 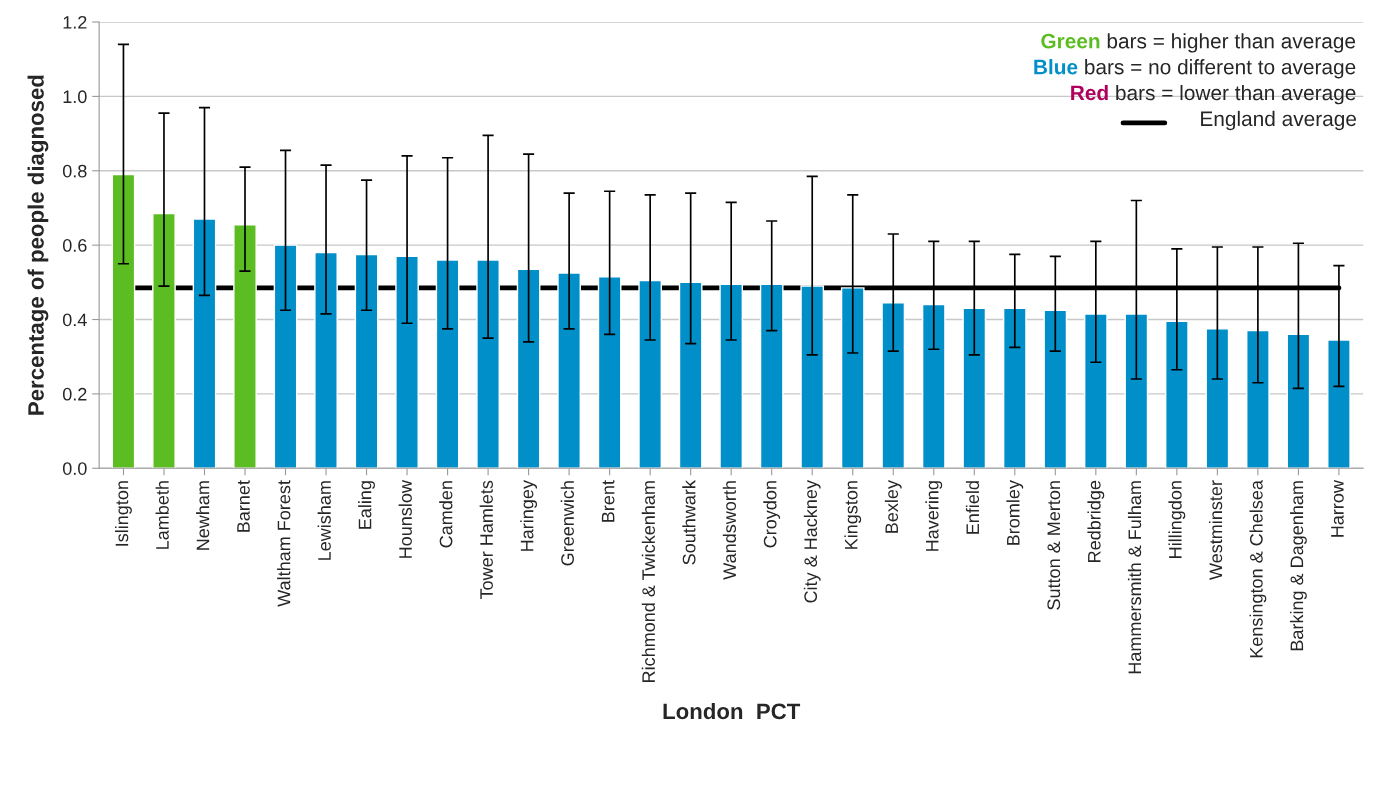 What do you see at coordinates (162, 515) in the screenshot?
I see `x-tick-label: Lambeth` at bounding box center [162, 515].